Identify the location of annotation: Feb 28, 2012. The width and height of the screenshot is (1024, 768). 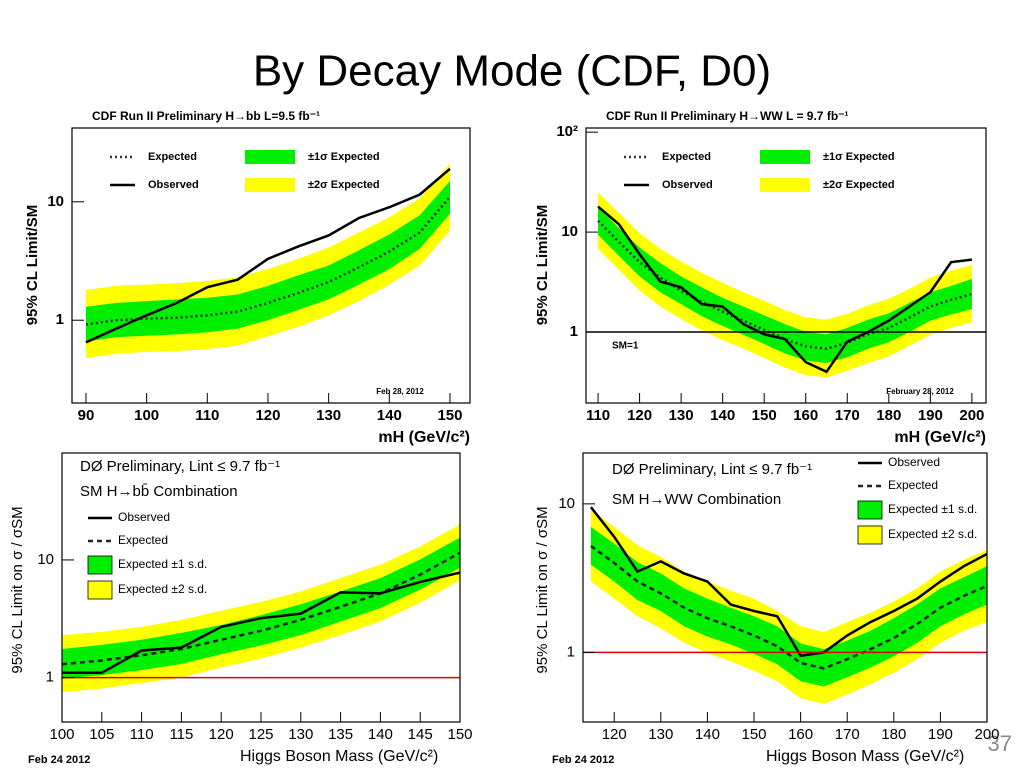
(400, 391).